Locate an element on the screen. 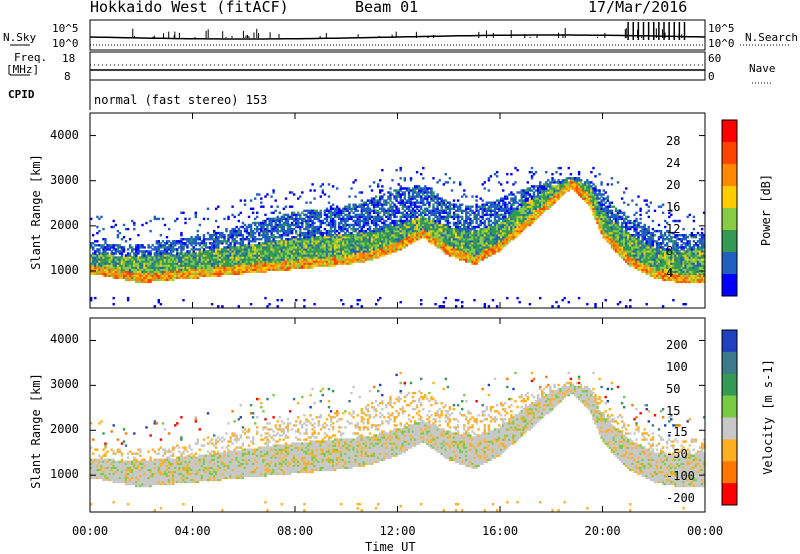 The height and width of the screenshot is (554, 800). power-colorbar-tick: 28 is located at coordinates (673, 141).